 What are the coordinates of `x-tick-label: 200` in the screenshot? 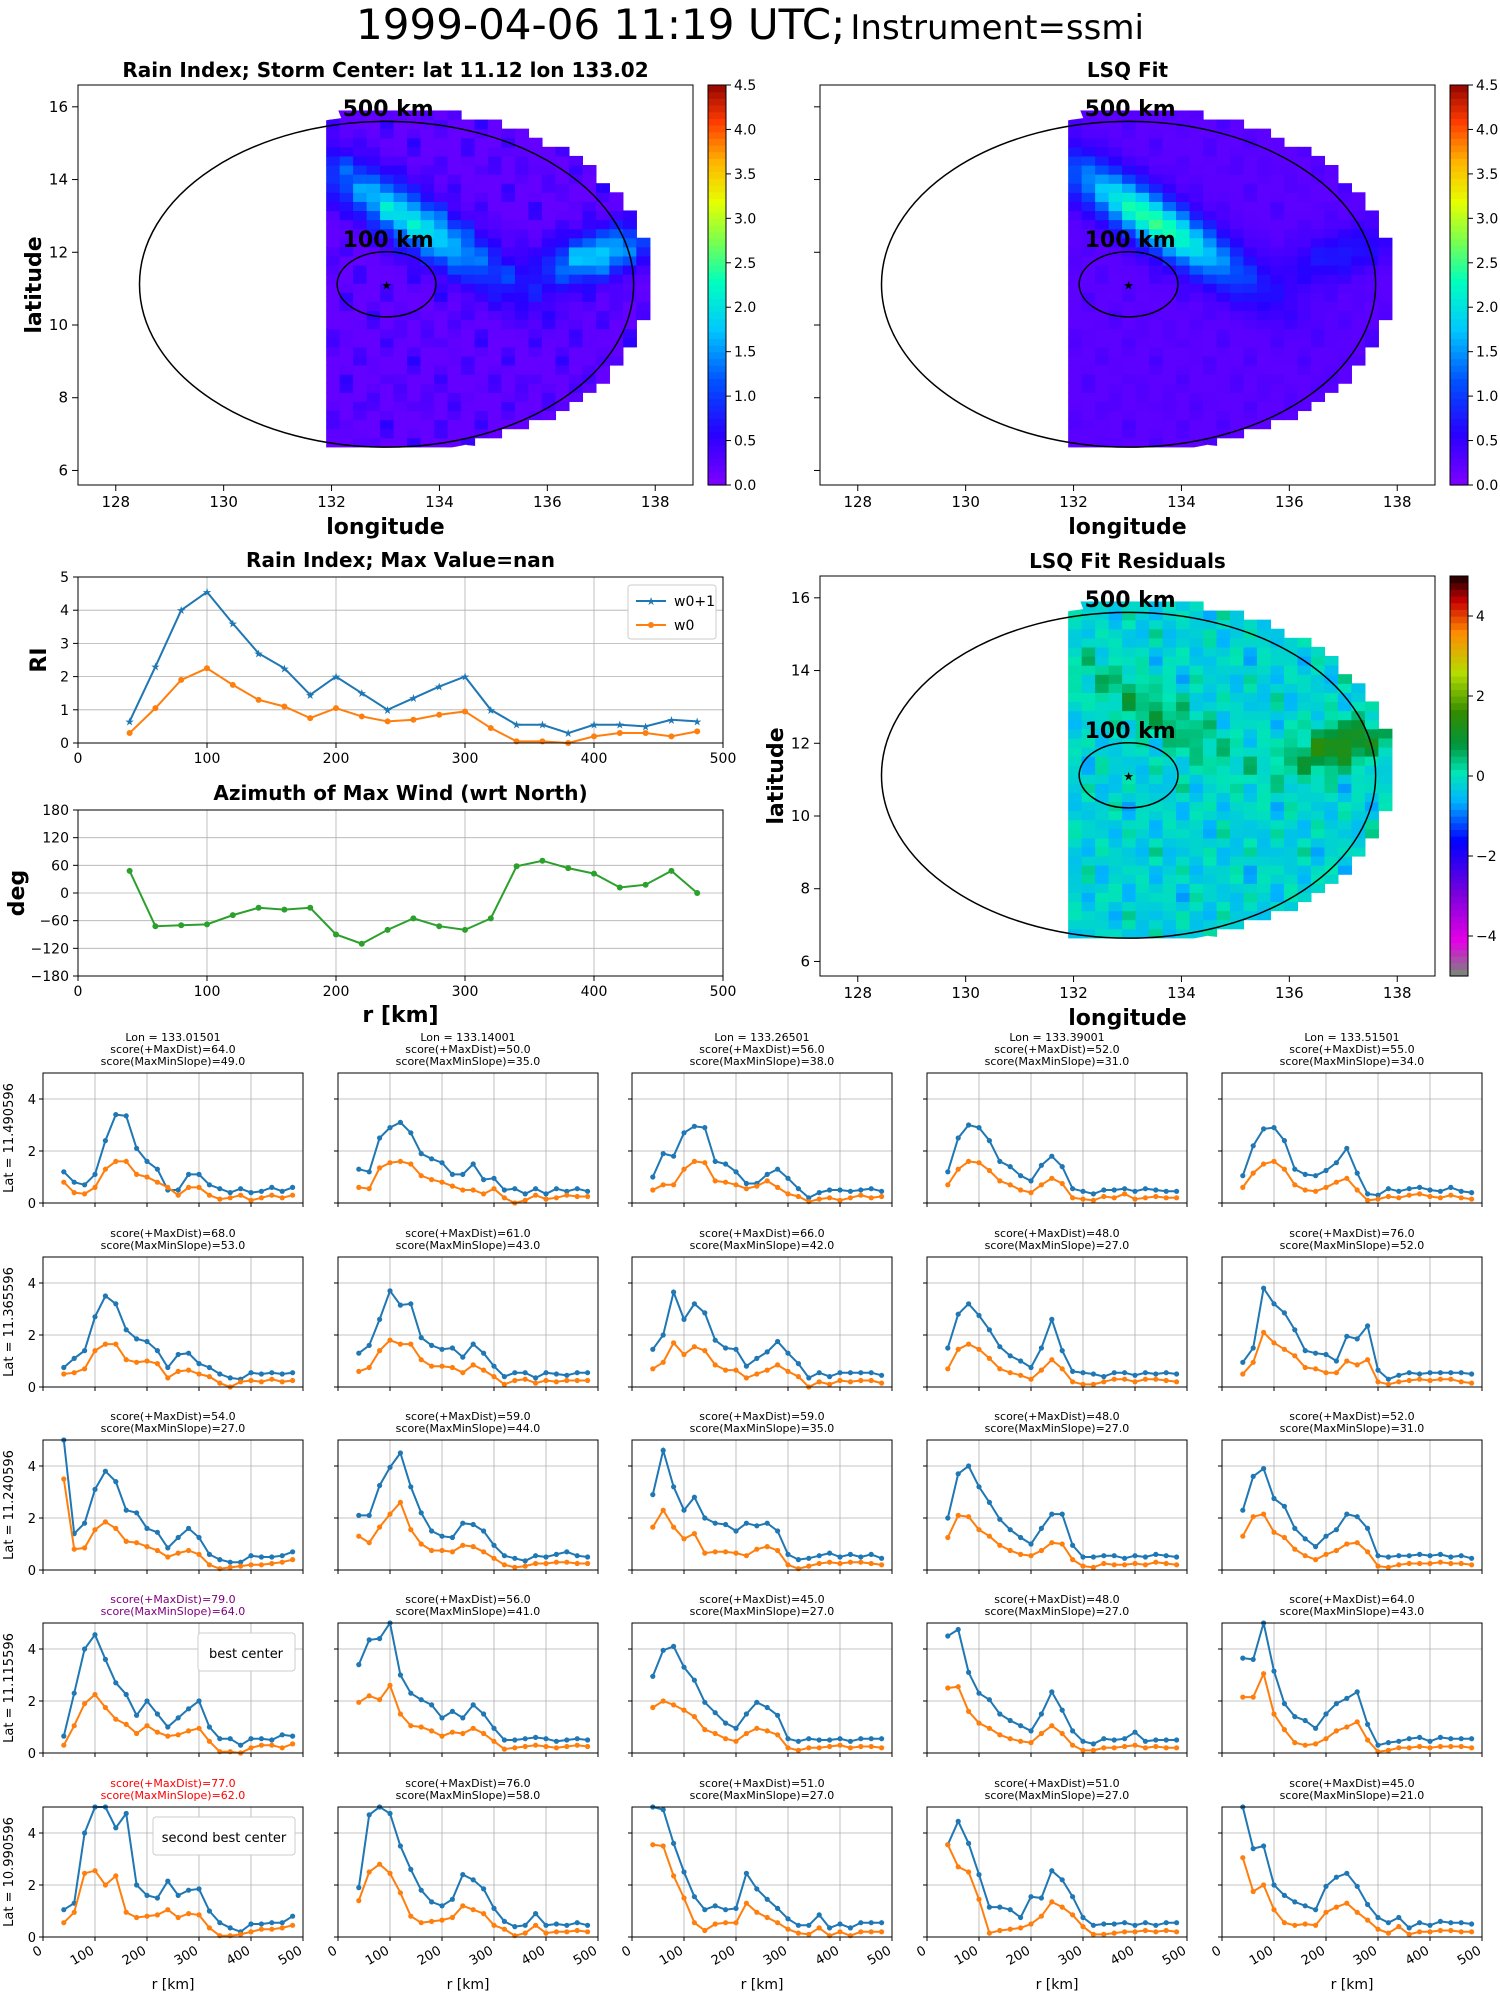 It's located at (336, 759).